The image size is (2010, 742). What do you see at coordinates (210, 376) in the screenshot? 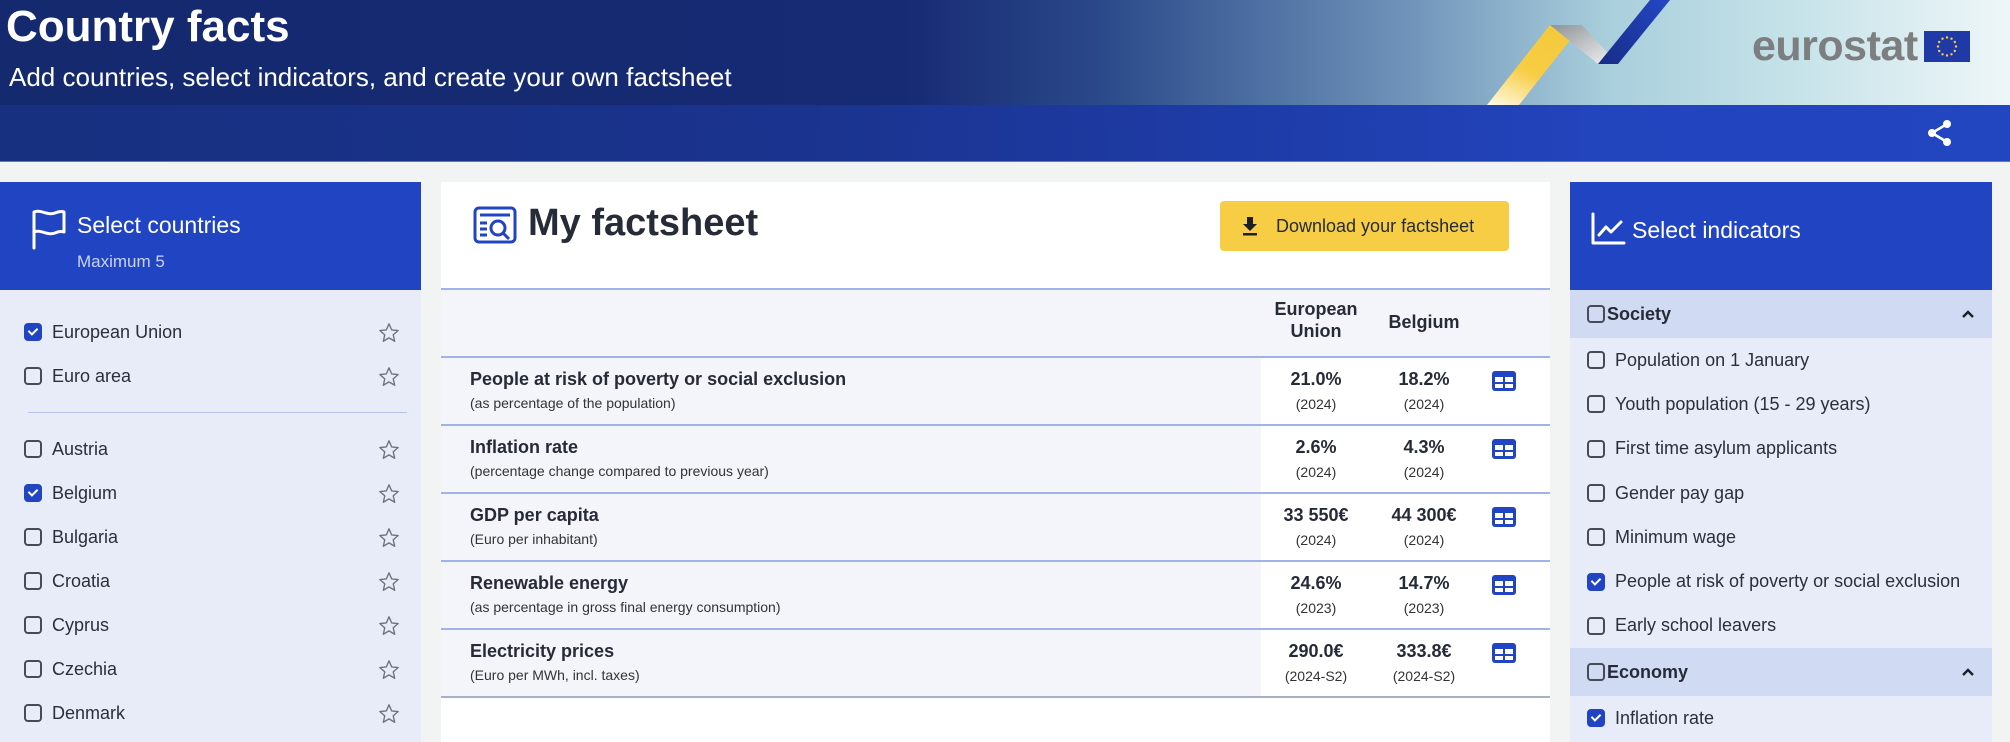
I see `country-item-euro-area: Euro area` at bounding box center [210, 376].